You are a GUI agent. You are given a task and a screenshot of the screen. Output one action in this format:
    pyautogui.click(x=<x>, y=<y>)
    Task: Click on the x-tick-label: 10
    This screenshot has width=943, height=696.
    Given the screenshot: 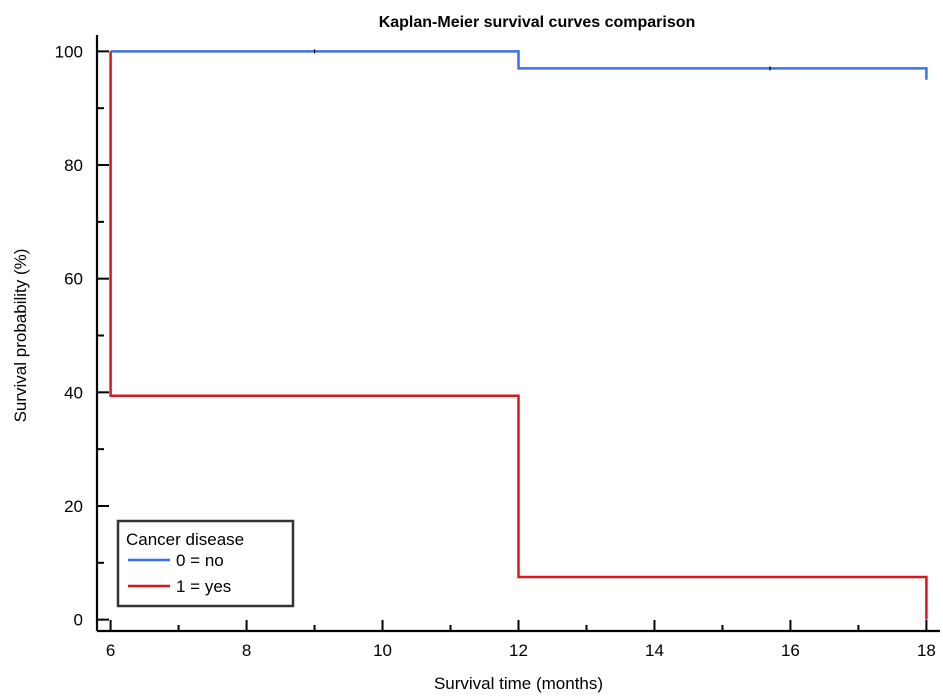 What is the action you would take?
    pyautogui.click(x=382, y=650)
    